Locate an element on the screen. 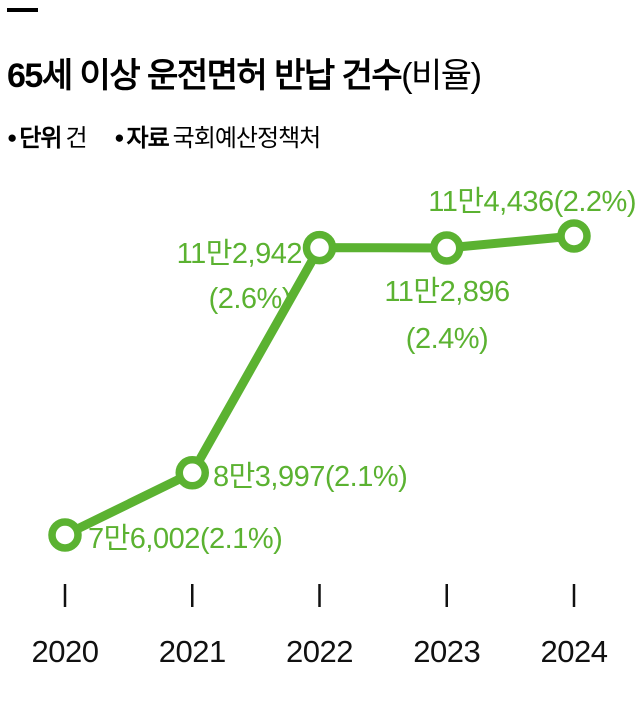  data-point-2020 is located at coordinates (65, 535).